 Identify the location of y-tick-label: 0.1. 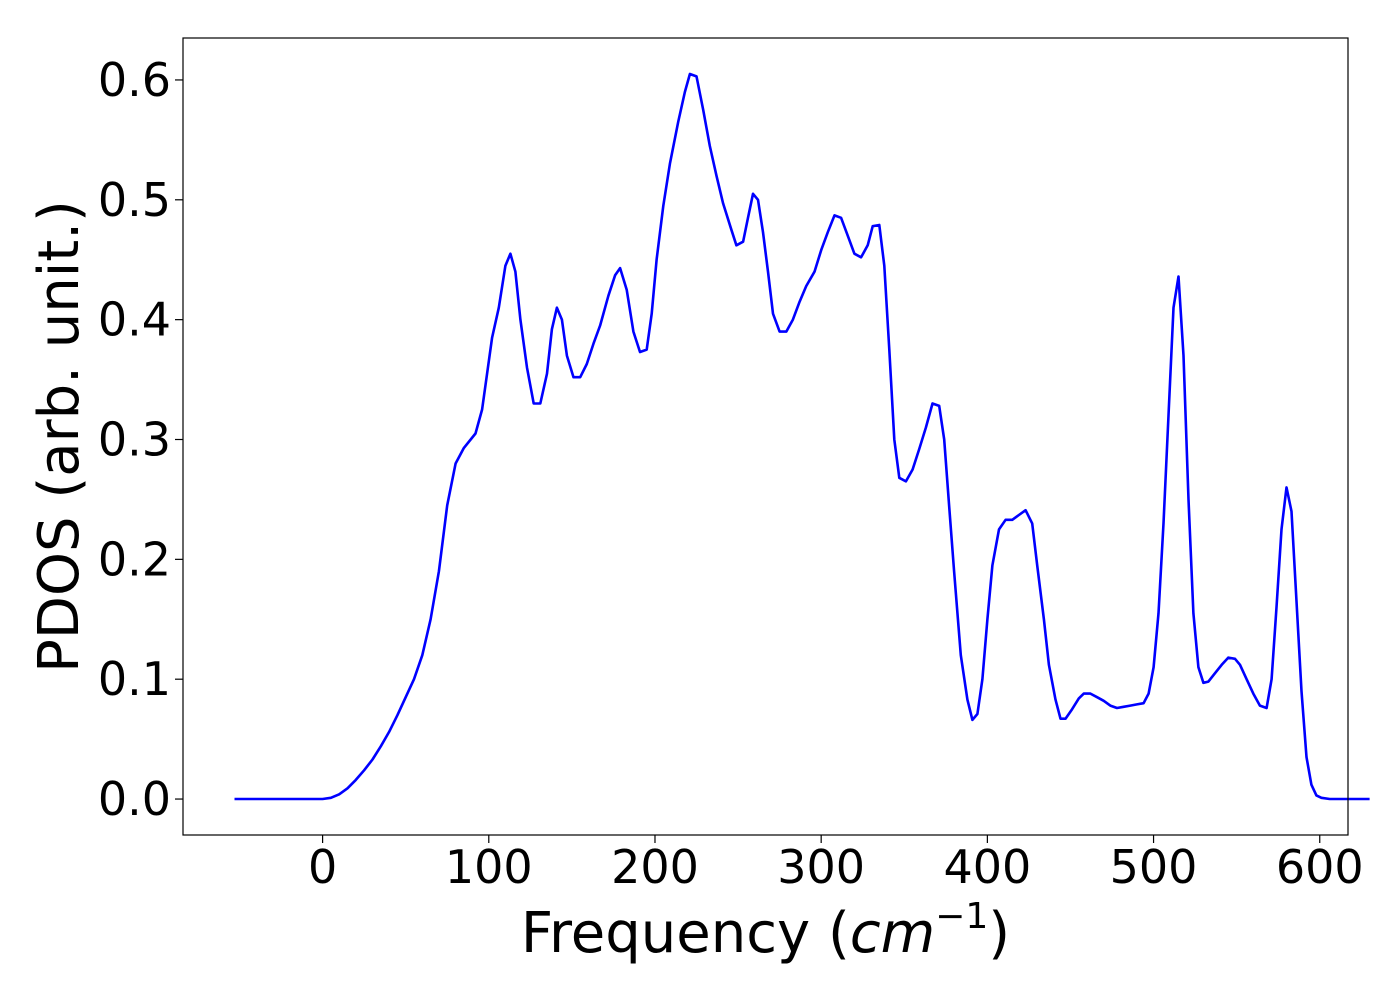
(134, 679).